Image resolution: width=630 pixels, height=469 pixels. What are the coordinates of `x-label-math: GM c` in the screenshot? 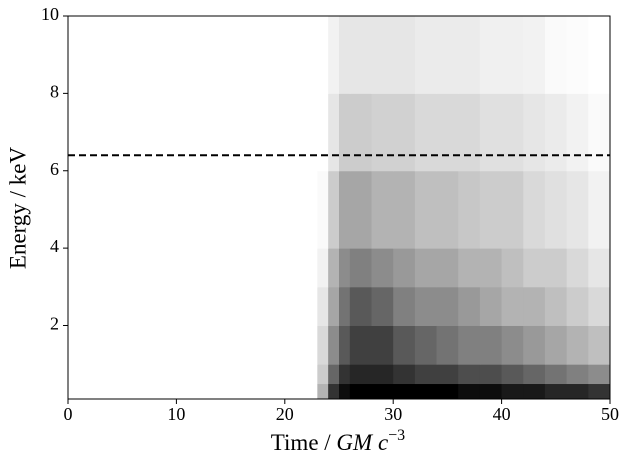 It's located at (362, 442).